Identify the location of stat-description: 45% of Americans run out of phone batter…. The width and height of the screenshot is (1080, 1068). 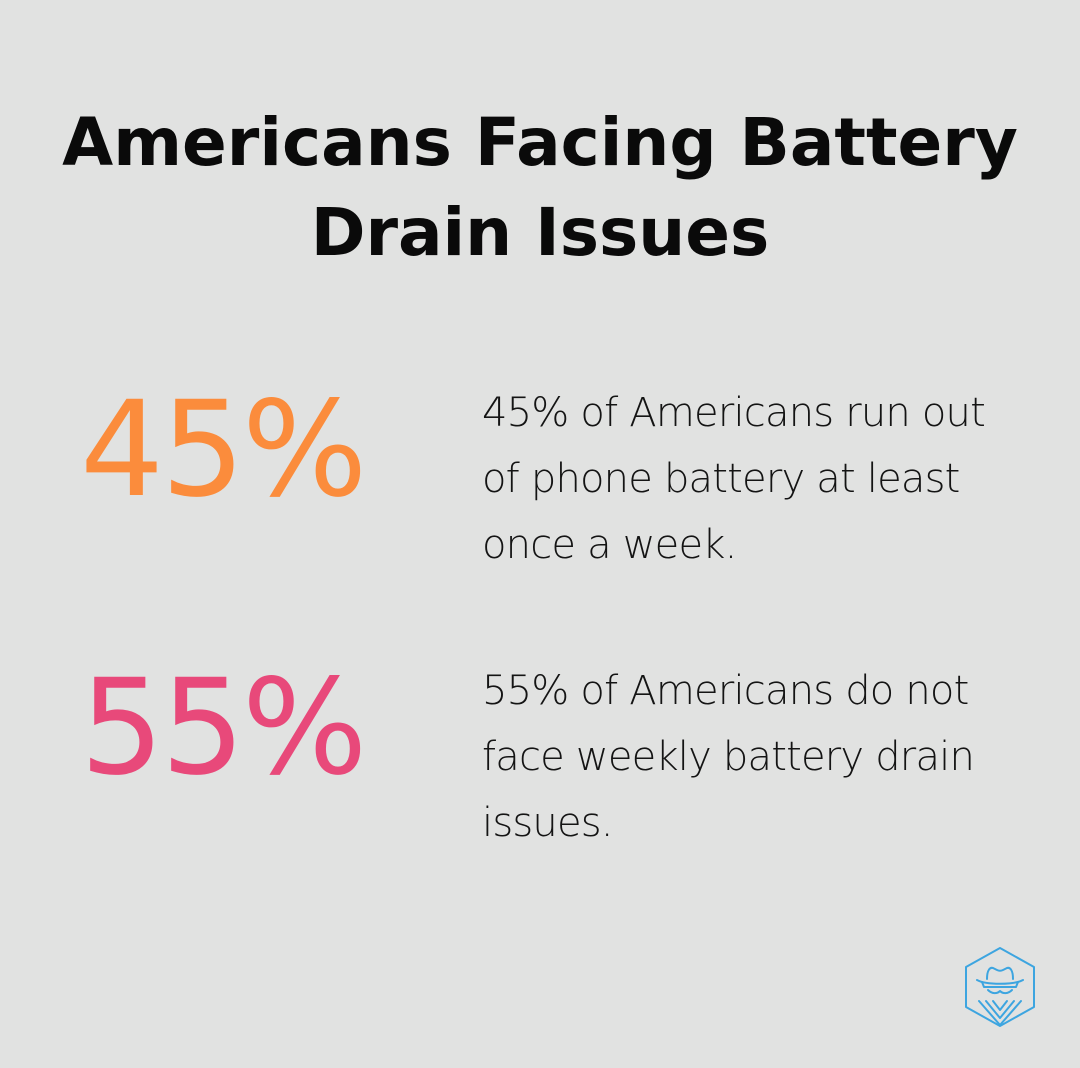
(734, 479).